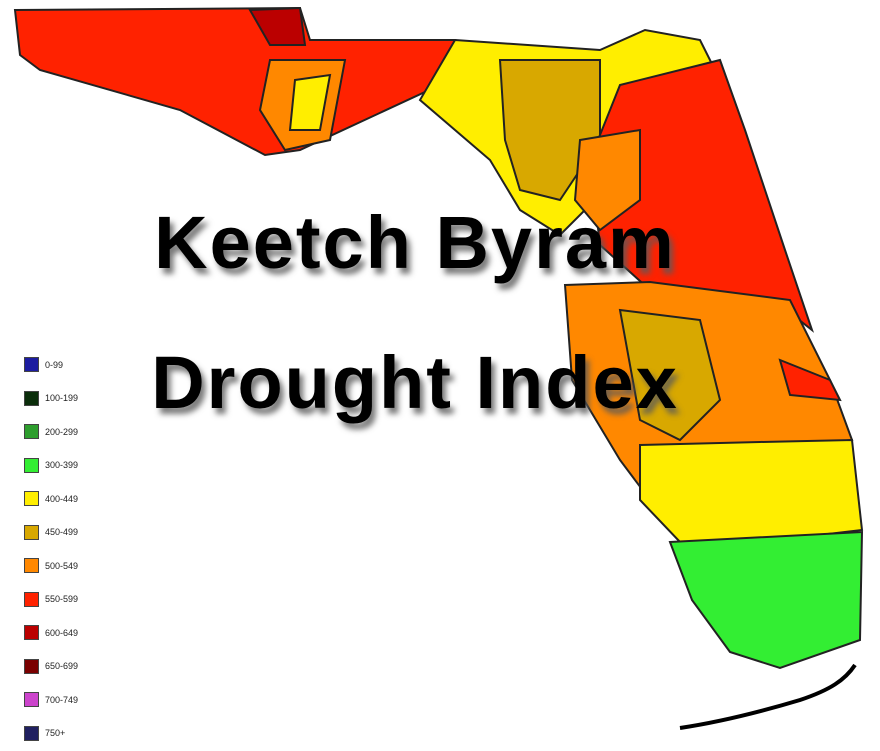 This screenshot has width=880, height=751. I want to click on legend-item: 200-299, so click(51, 432).